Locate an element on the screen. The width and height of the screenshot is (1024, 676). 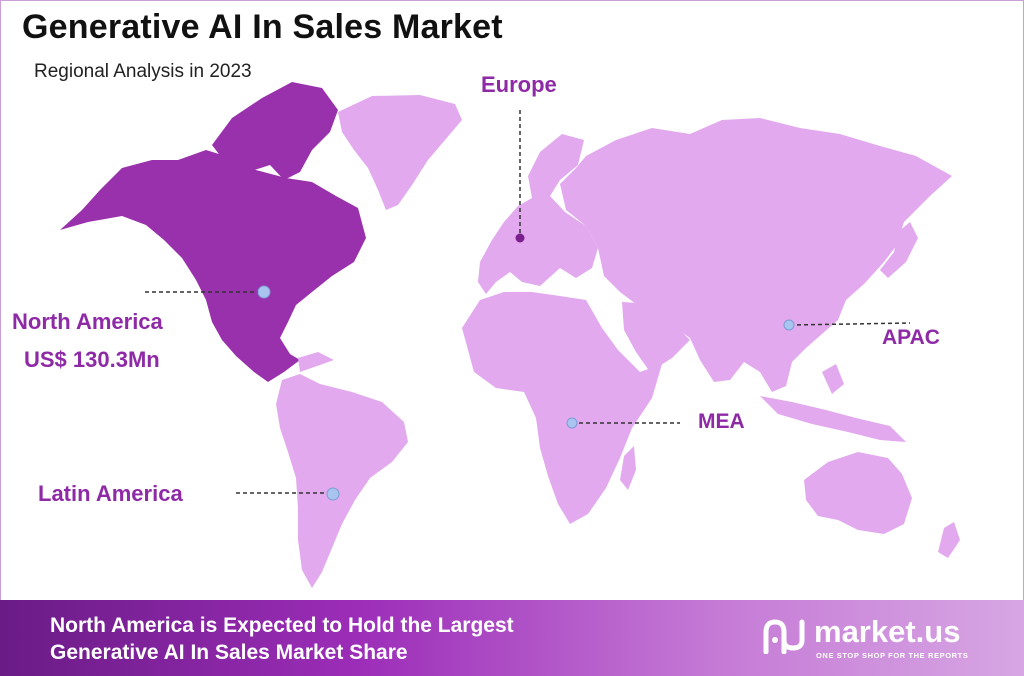
apac-label: APAC is located at coordinates (911, 337).